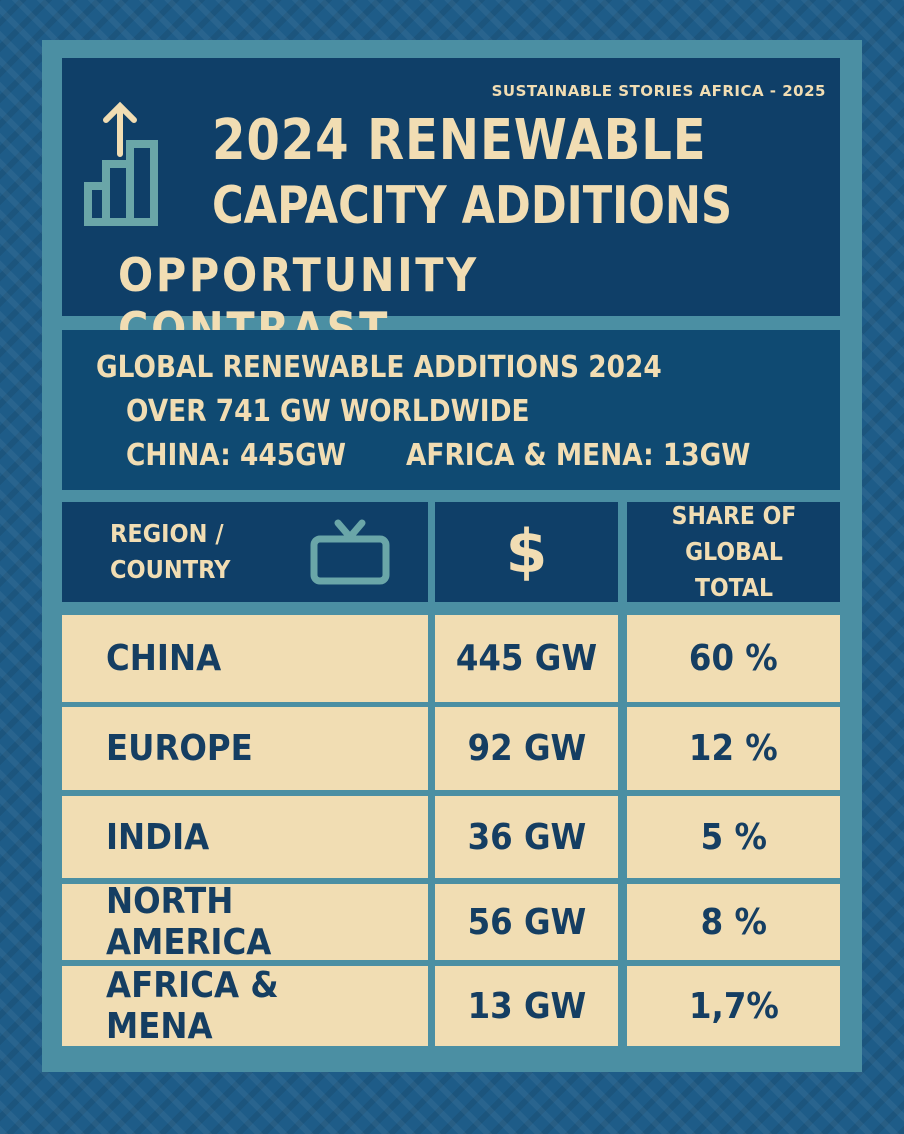  I want to click on summary-heading: GLOBAL RENEWABLE ADDITIONS 2024, so click(379, 367).